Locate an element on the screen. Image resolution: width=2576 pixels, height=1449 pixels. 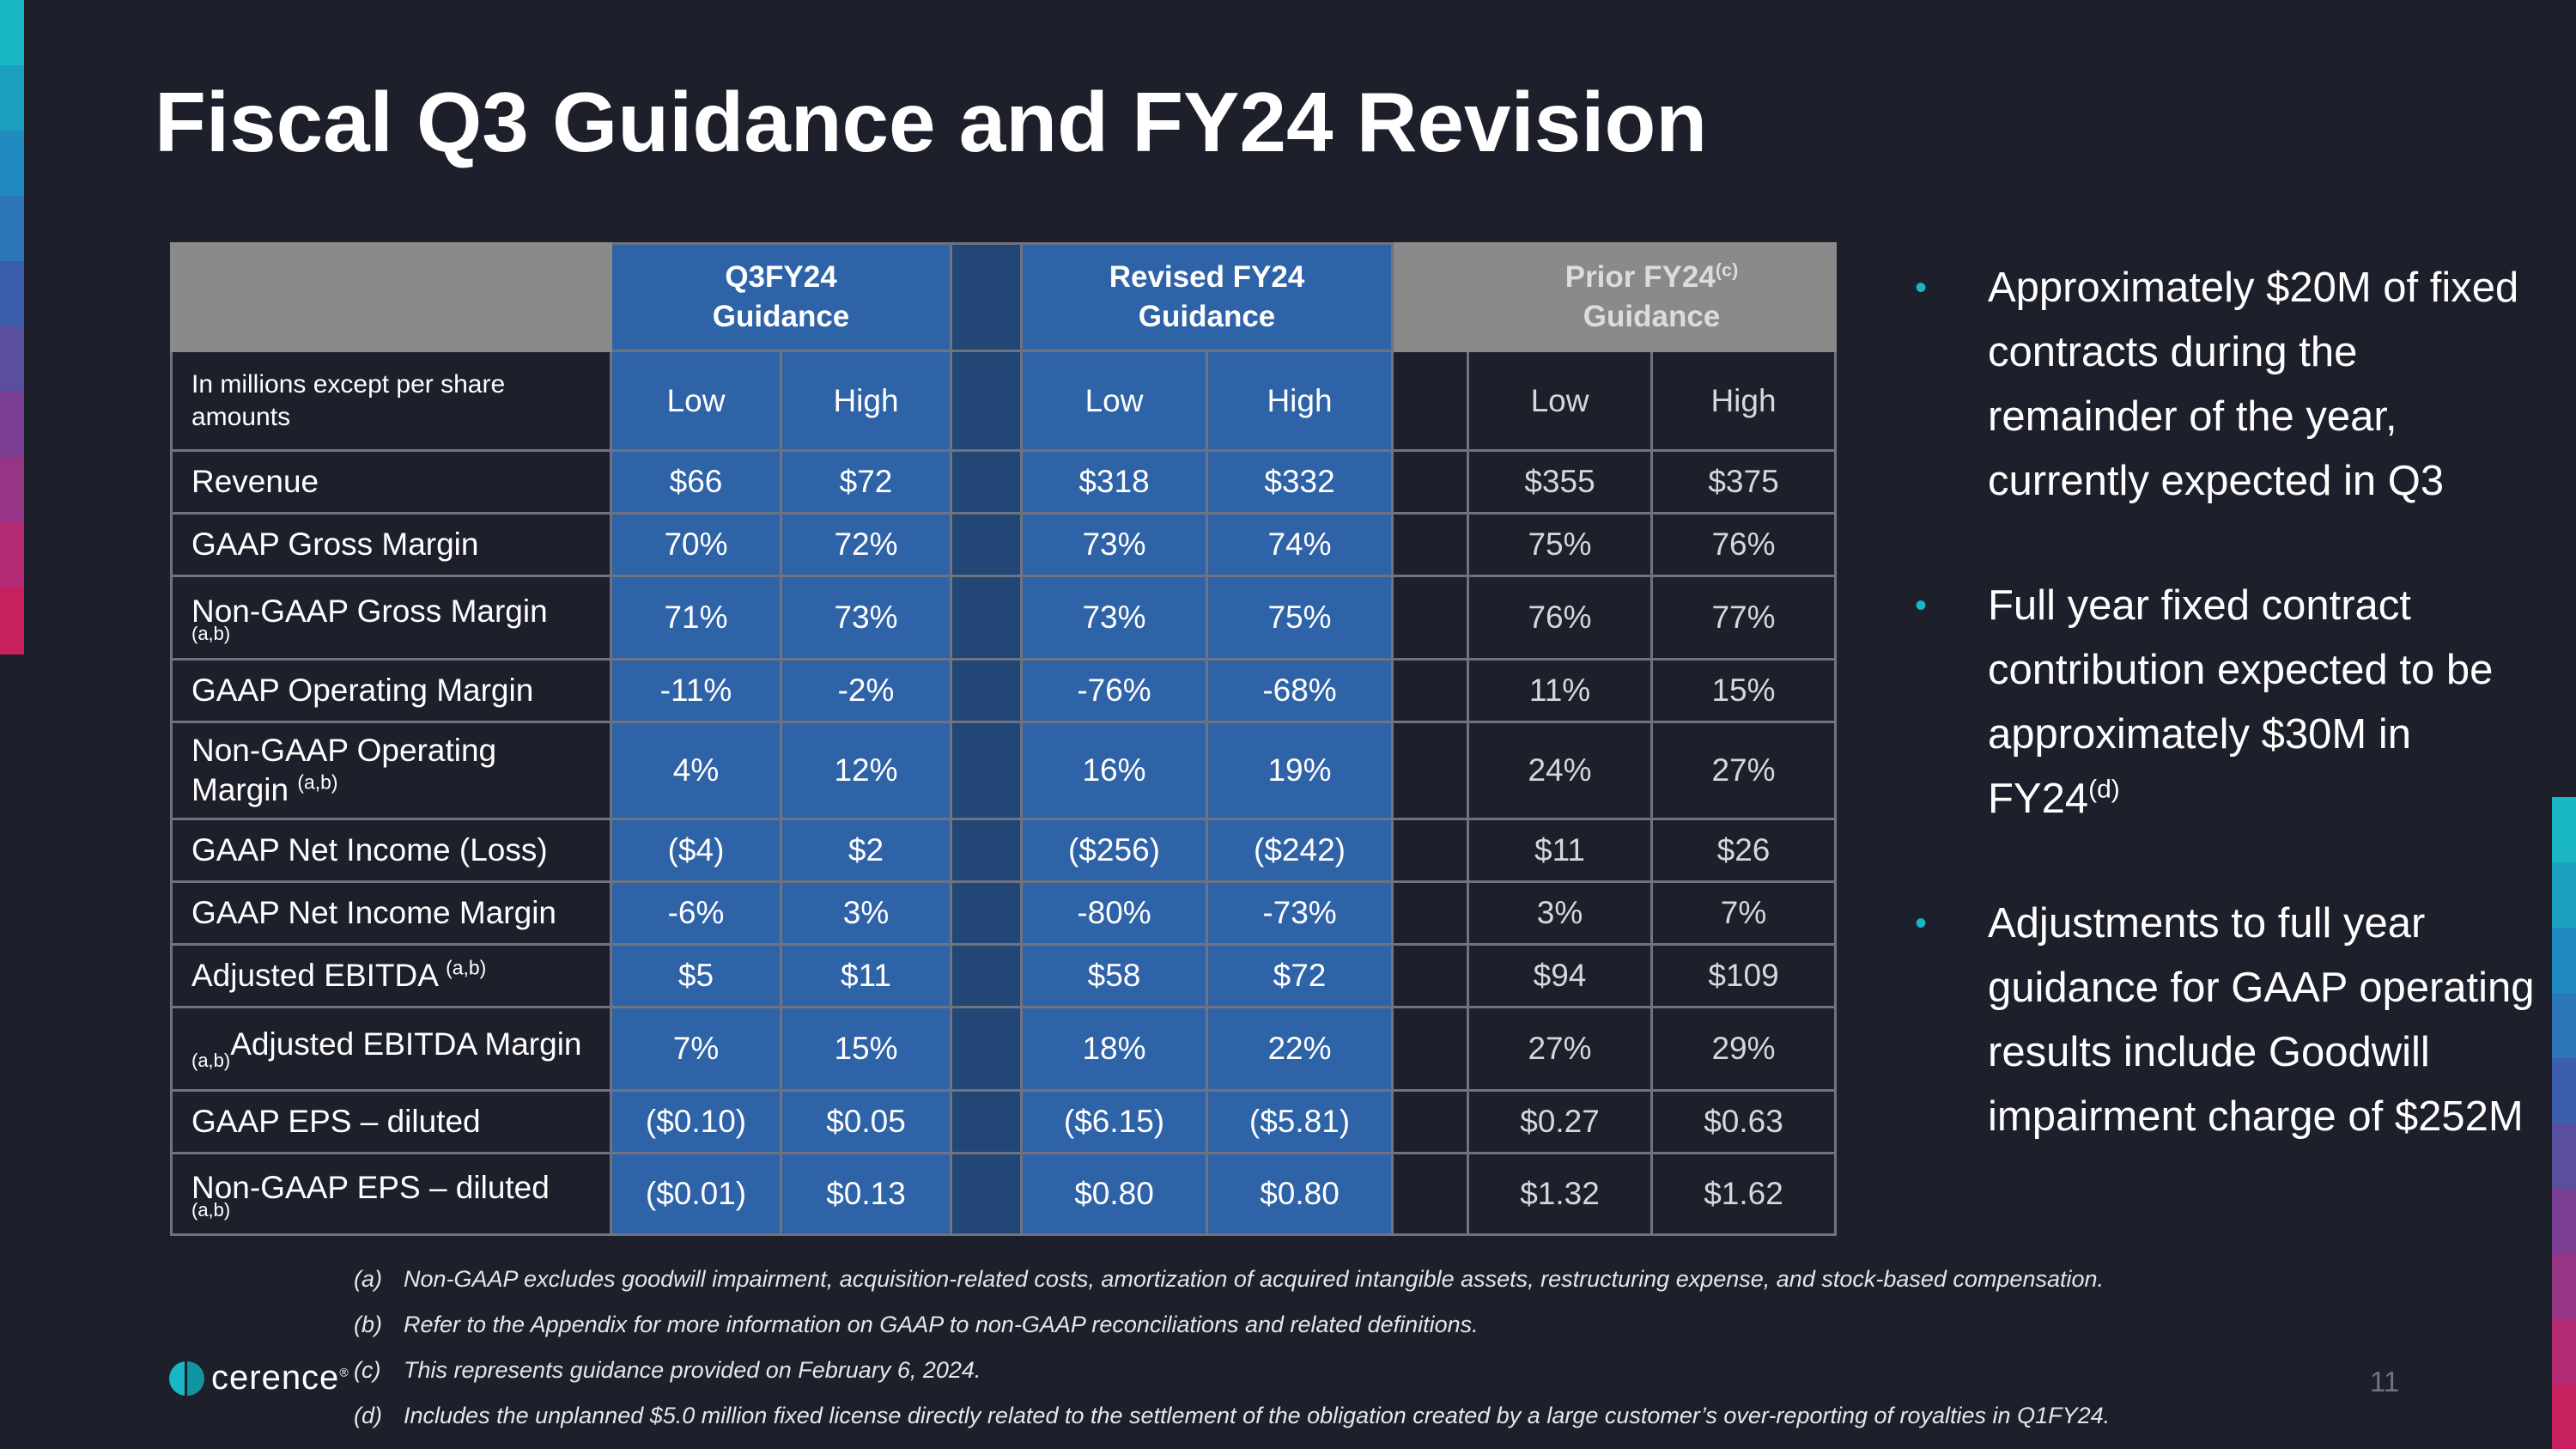
row-label: GAAP EPS – diluted is located at coordinates (391, 1121).